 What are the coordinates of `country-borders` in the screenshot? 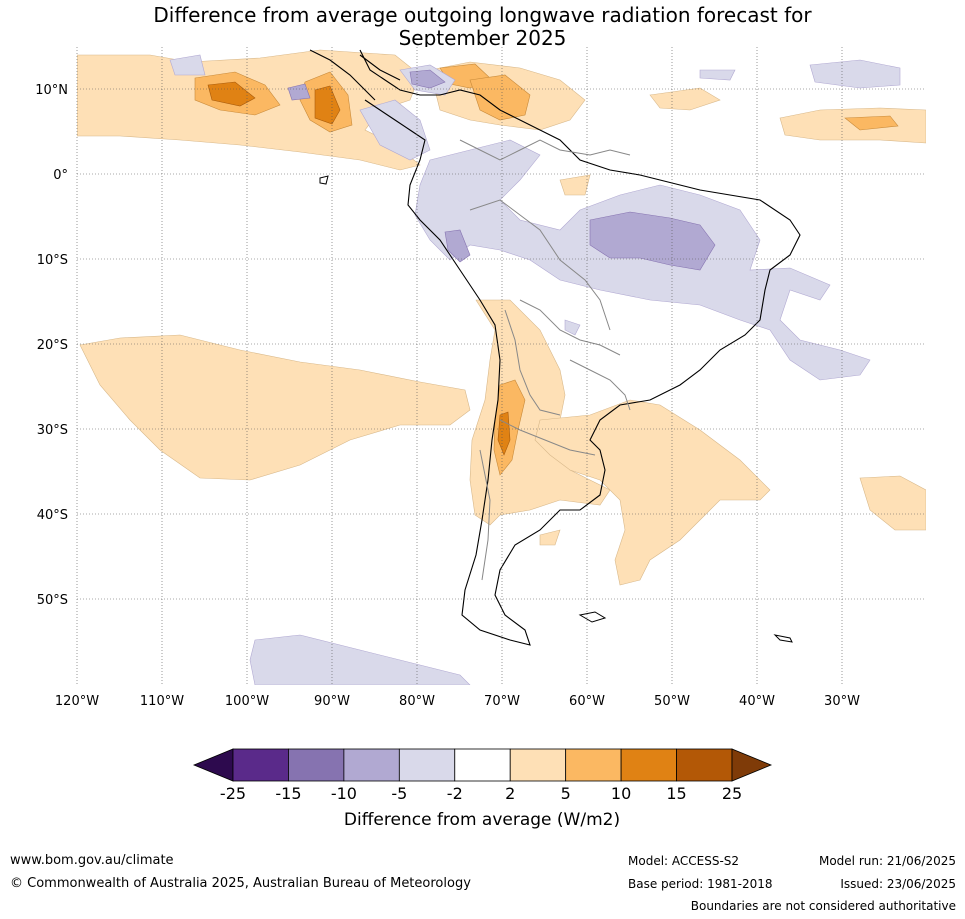 It's located at (545, 360).